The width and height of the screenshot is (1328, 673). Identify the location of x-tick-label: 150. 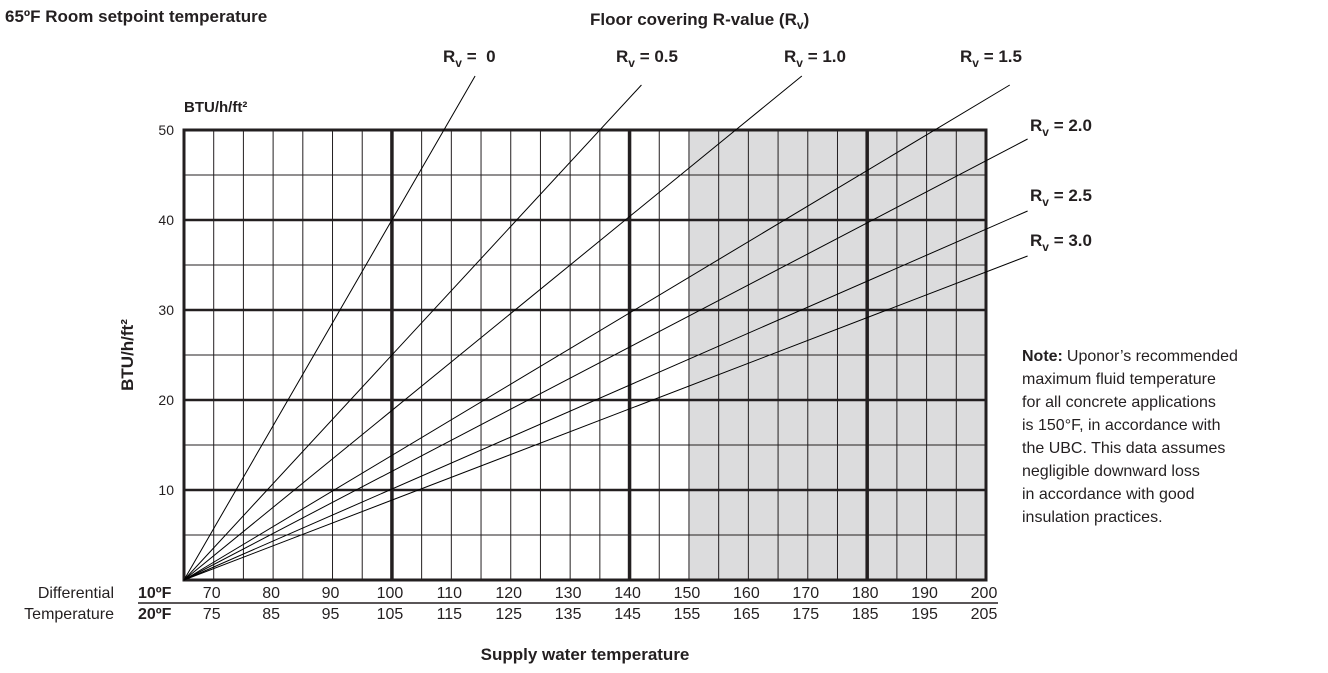
(687, 593).